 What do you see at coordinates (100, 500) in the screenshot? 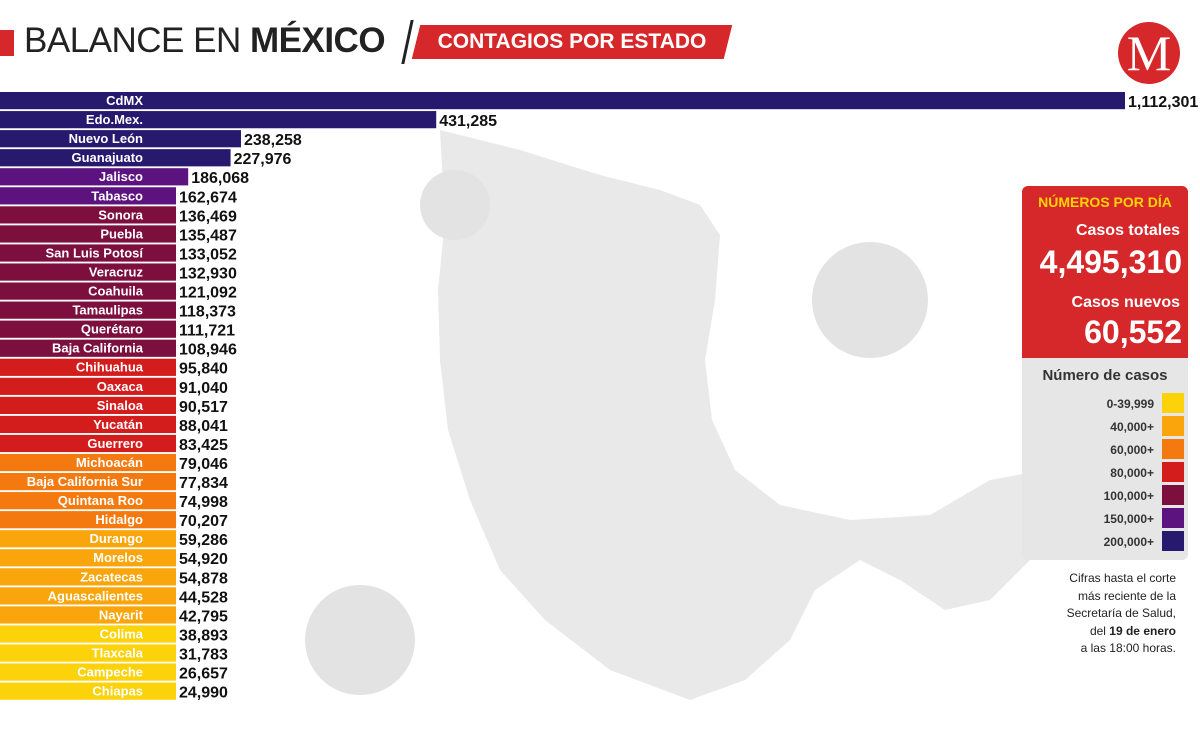
I see `category-label: Quintana Roo` at bounding box center [100, 500].